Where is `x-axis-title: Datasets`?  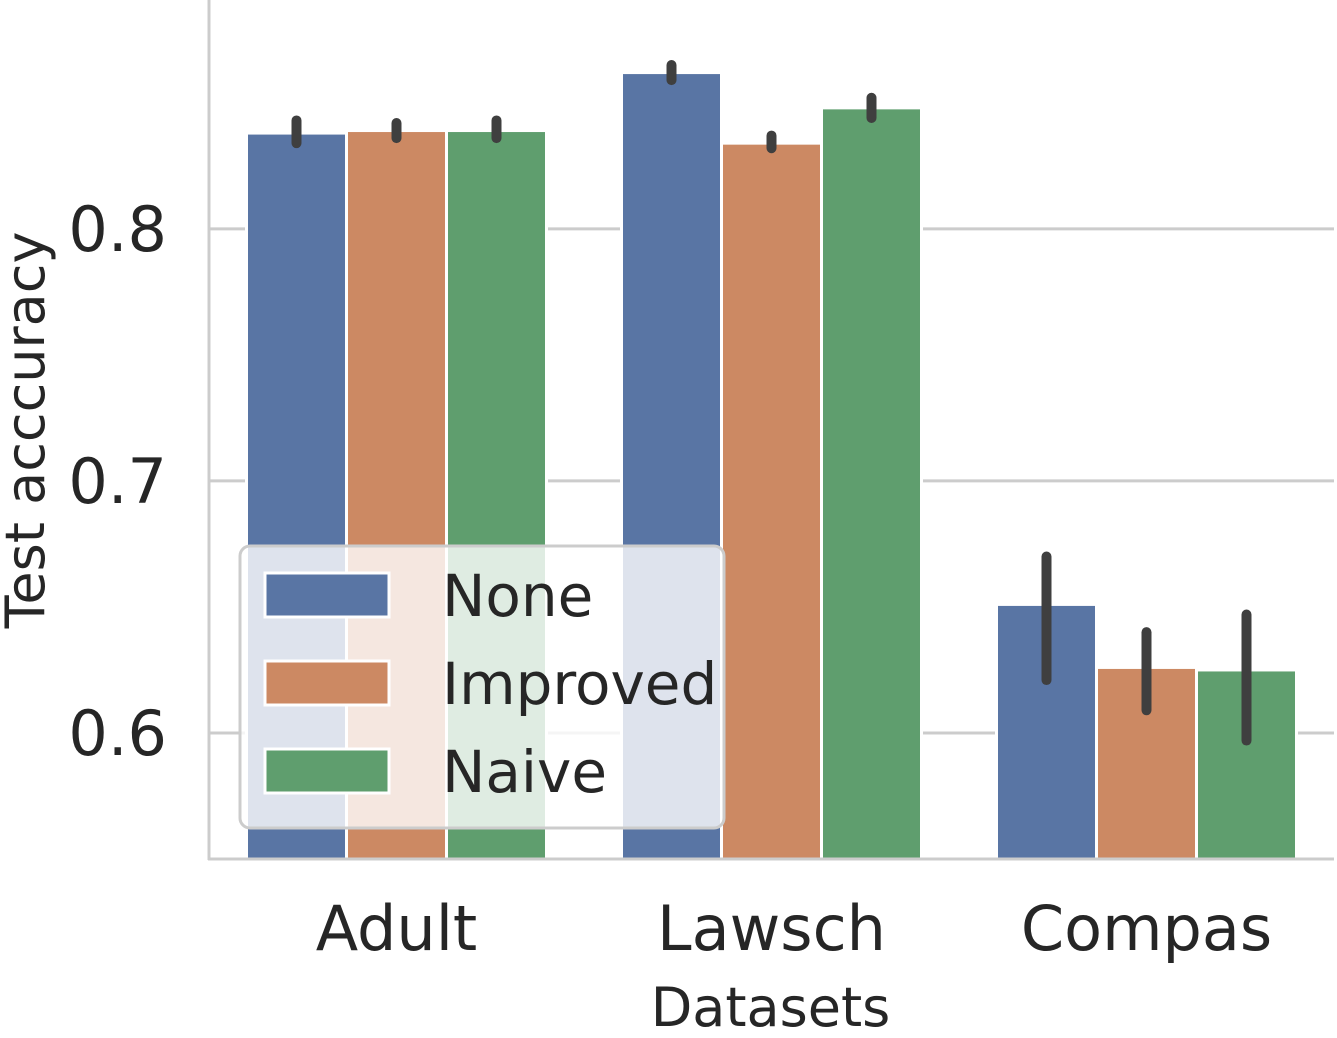 x-axis-title: Datasets is located at coordinates (771, 1007).